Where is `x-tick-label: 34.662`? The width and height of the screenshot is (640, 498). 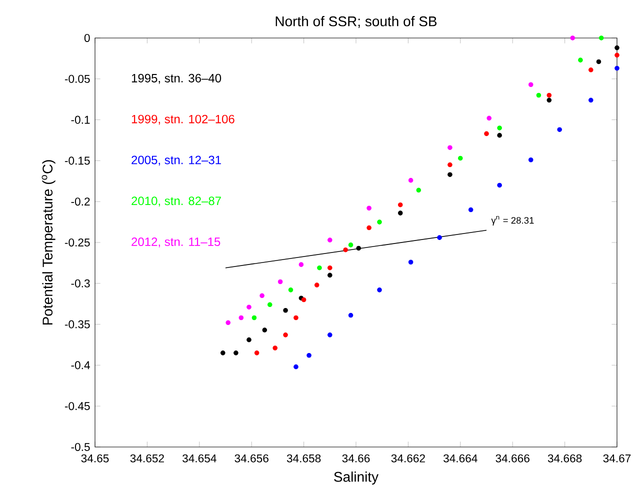
x-tick-label: 34.662 is located at coordinates (408, 458).